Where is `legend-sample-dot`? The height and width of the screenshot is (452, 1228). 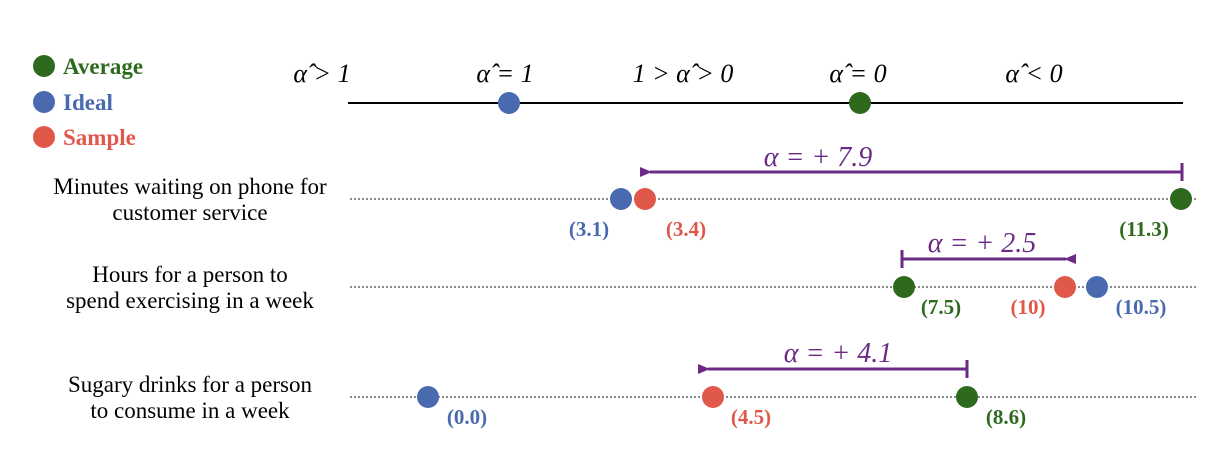 legend-sample-dot is located at coordinates (44, 137).